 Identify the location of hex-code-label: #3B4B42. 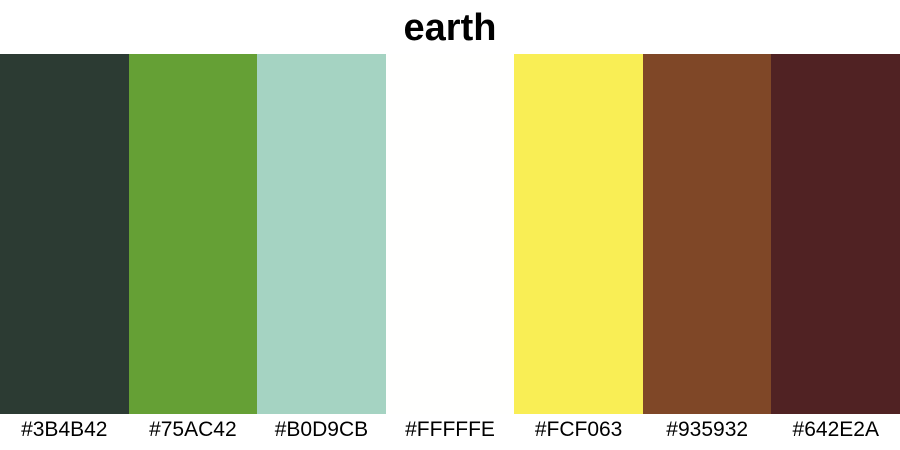
(64, 429).